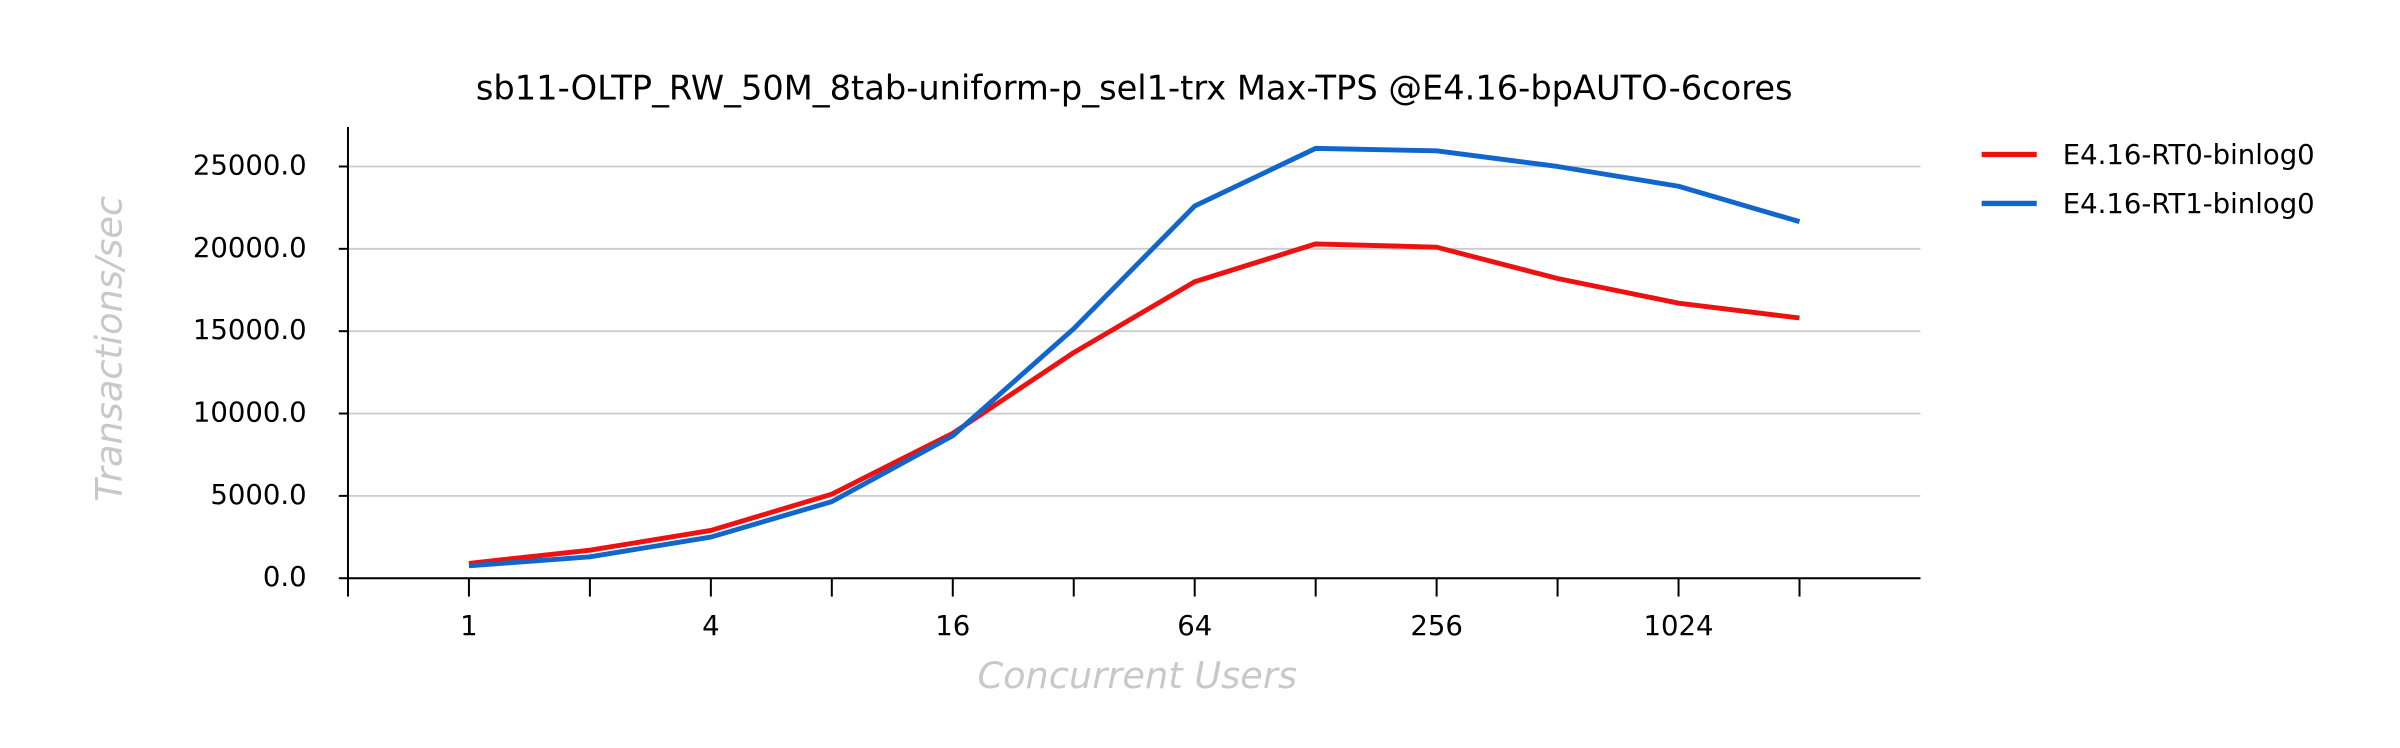 The width and height of the screenshot is (2400, 748). Describe the element at coordinates (1436, 626) in the screenshot. I see `x-tick-label: 256` at that location.